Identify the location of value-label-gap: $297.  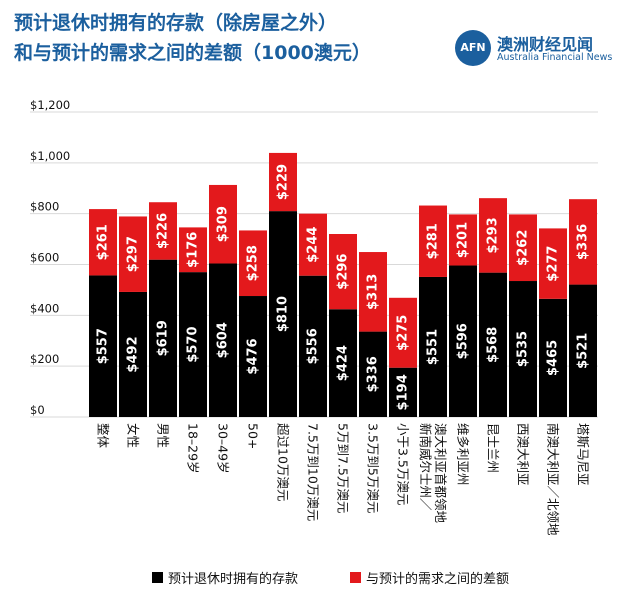
(133, 254).